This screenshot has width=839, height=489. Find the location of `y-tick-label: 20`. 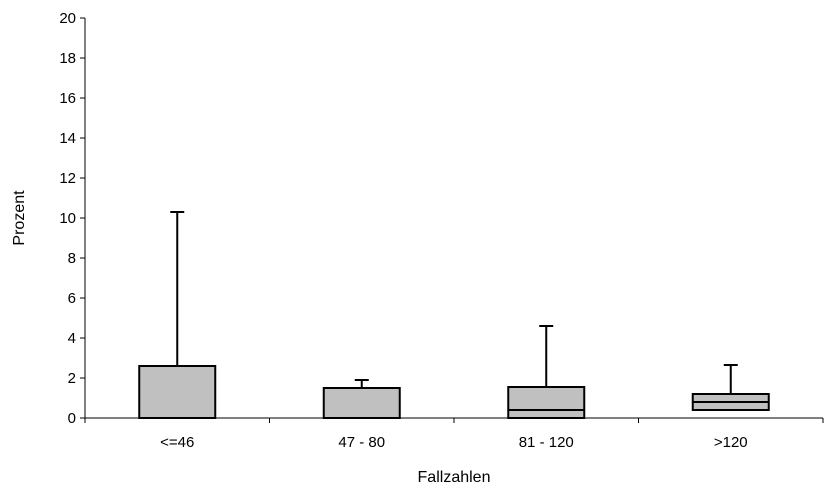

y-tick-label: 20 is located at coordinates (67, 18).